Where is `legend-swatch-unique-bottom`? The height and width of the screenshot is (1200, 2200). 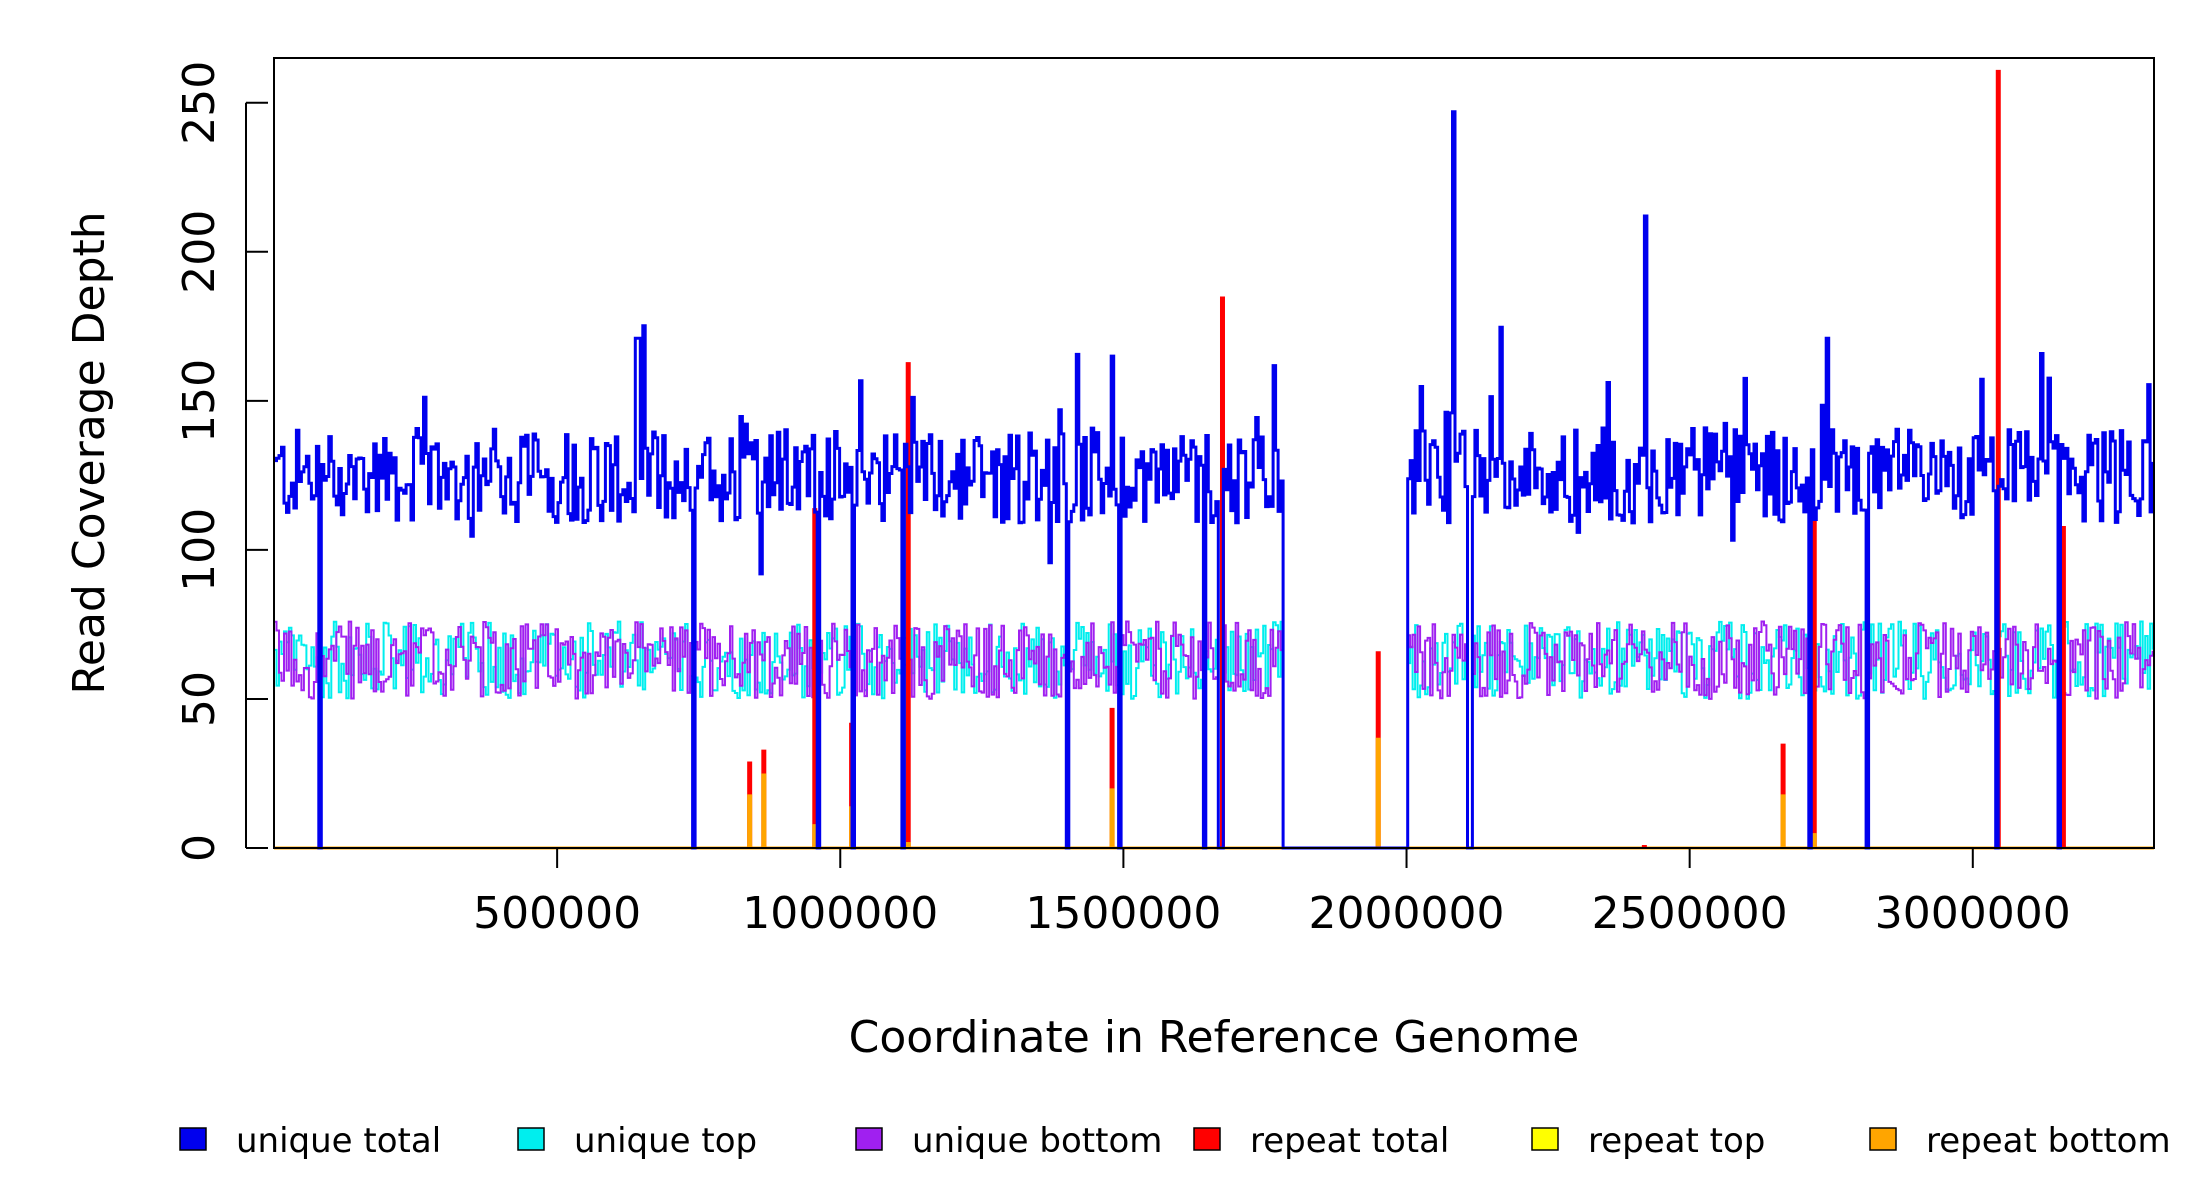
legend-swatch-unique-bottom is located at coordinates (869, 1139).